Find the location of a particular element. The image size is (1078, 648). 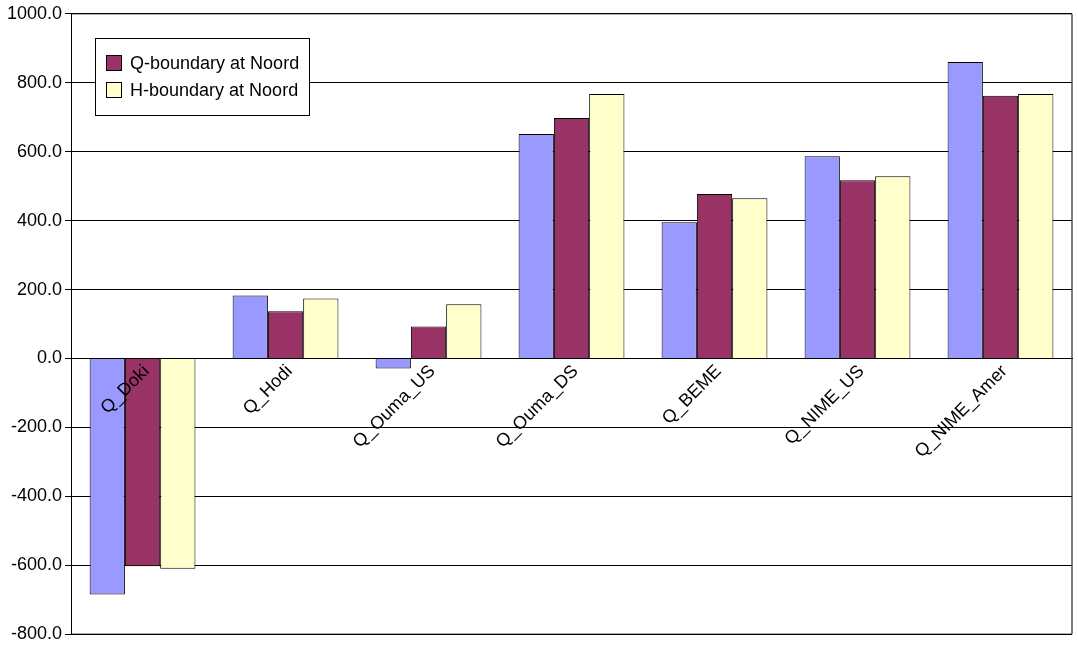

y-tick-label: -200.0 is located at coordinates (37, 426).